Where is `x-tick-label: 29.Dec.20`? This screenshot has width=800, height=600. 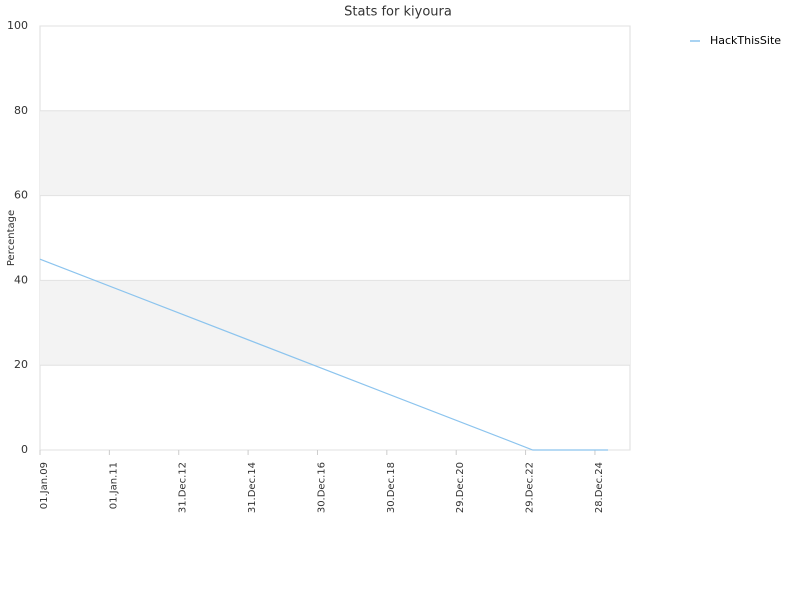 x-tick-label: 29.Dec.20 is located at coordinates (460, 487).